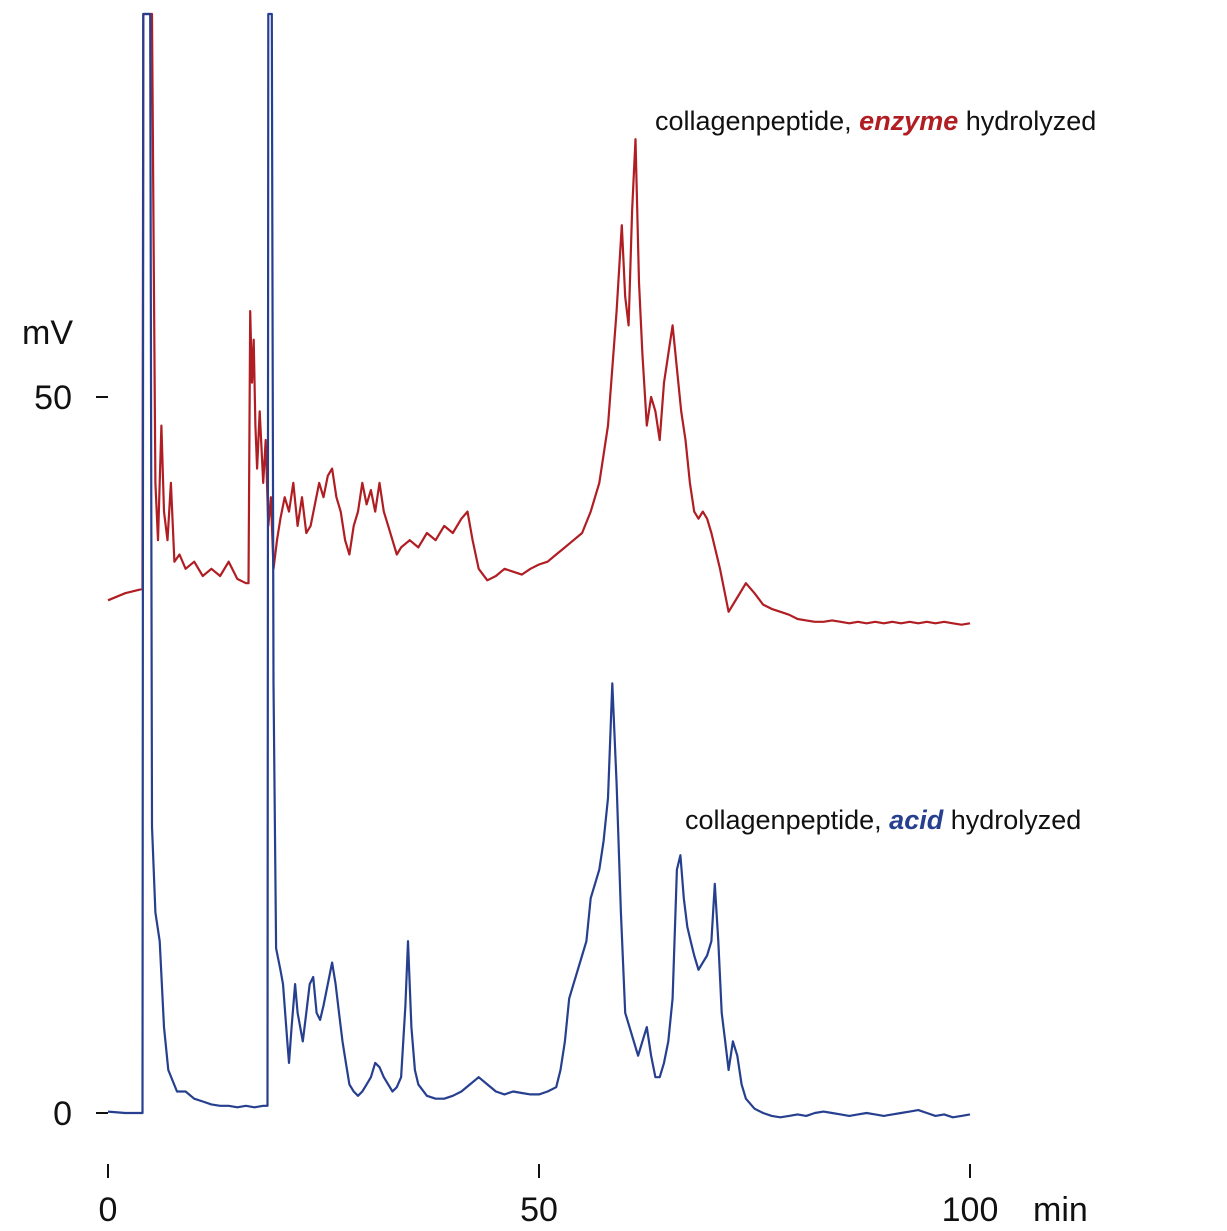  What do you see at coordinates (1060, 1210) in the screenshot?
I see `x-axis-unit-label: min` at bounding box center [1060, 1210].